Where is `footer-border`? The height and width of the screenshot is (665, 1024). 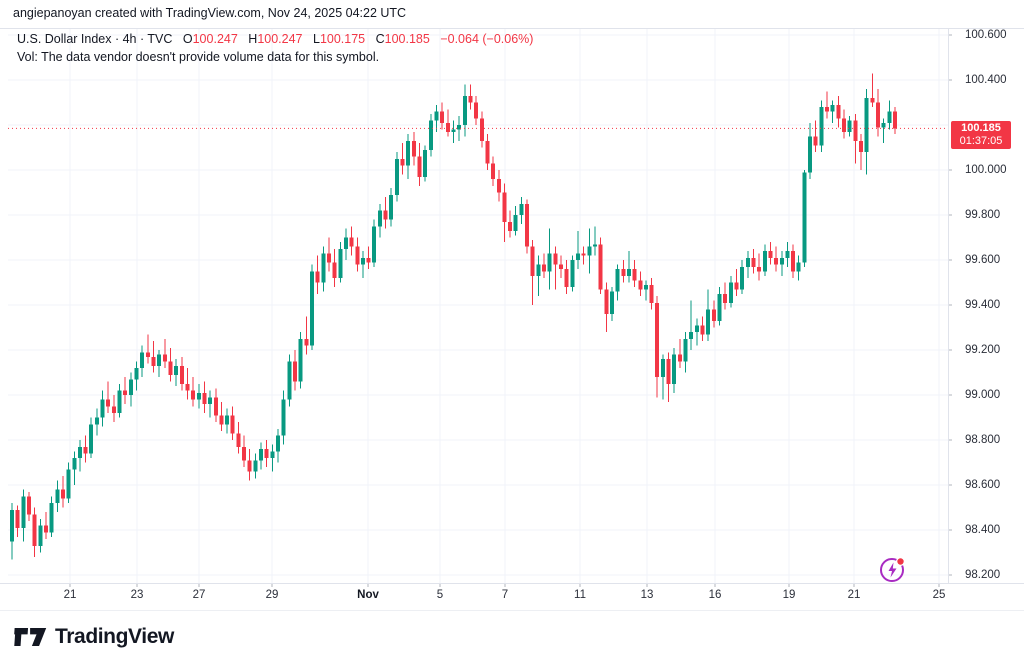 footer-border is located at coordinates (512, 610).